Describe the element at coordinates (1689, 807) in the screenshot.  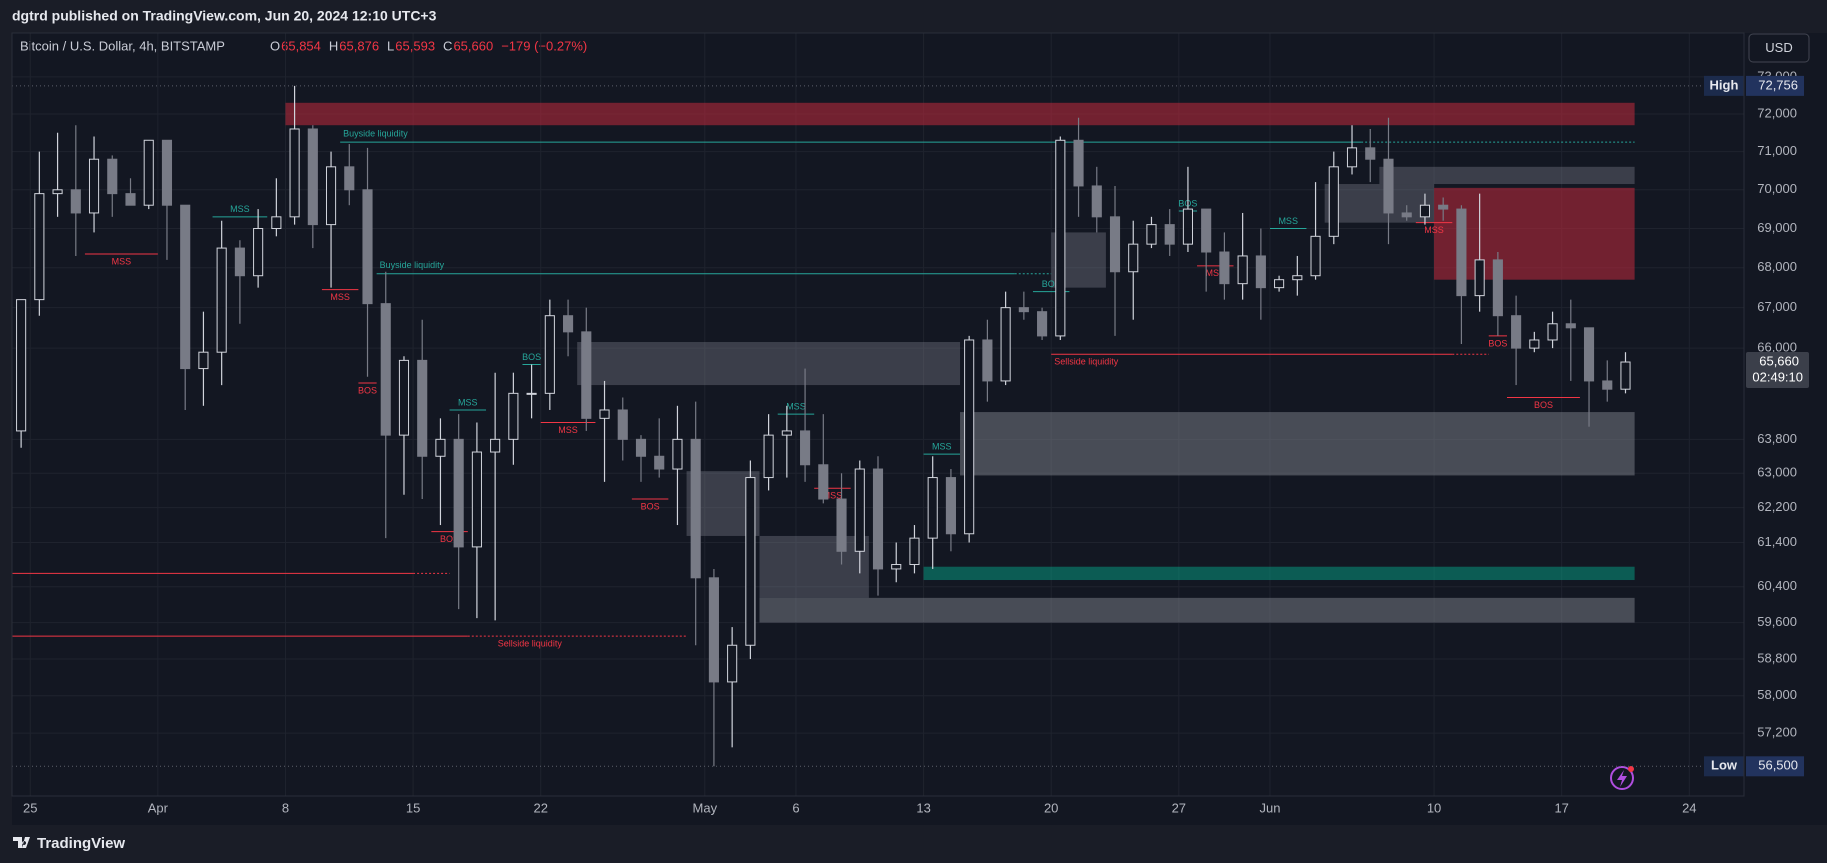
I see `x-tick-label: 24` at that location.